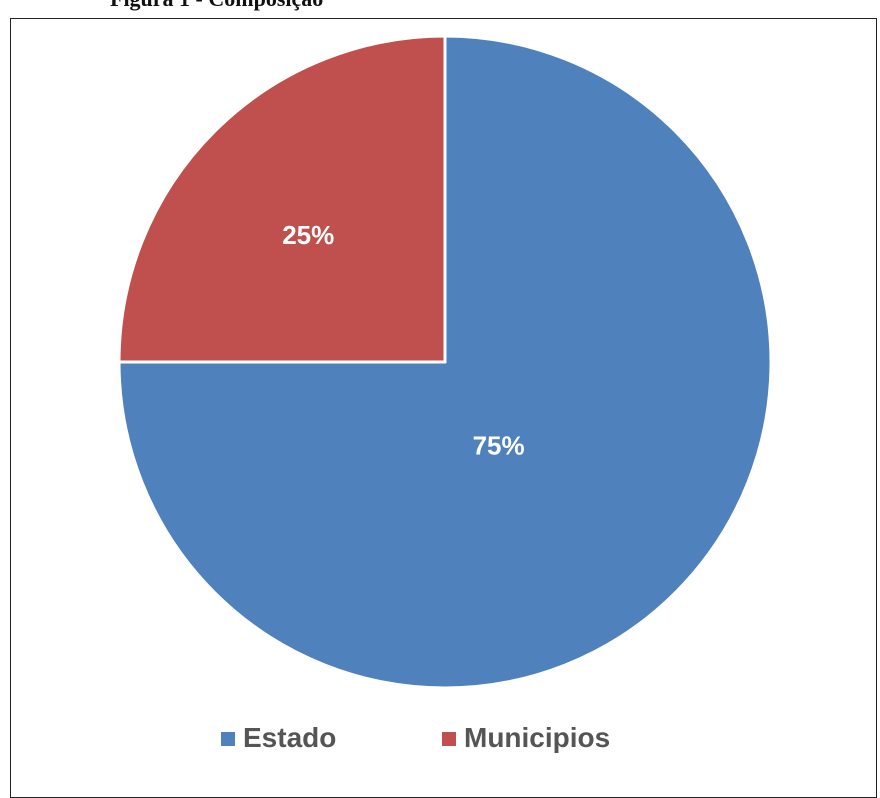 Image resolution: width=880 pixels, height=798 pixels. I want to click on slice-label-municipios: 25%, so click(308, 235).